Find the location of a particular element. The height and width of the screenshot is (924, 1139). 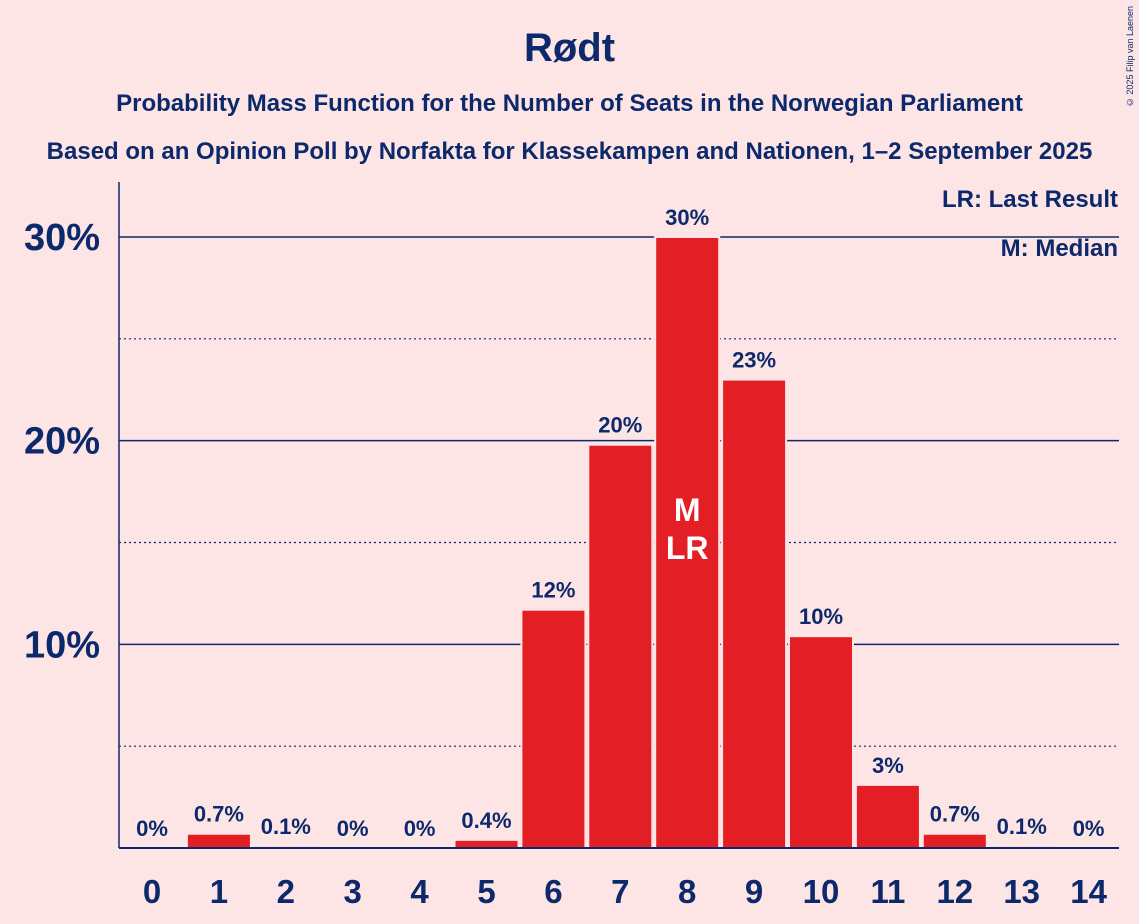

x-tick-label: 7 is located at coordinates (620, 891).